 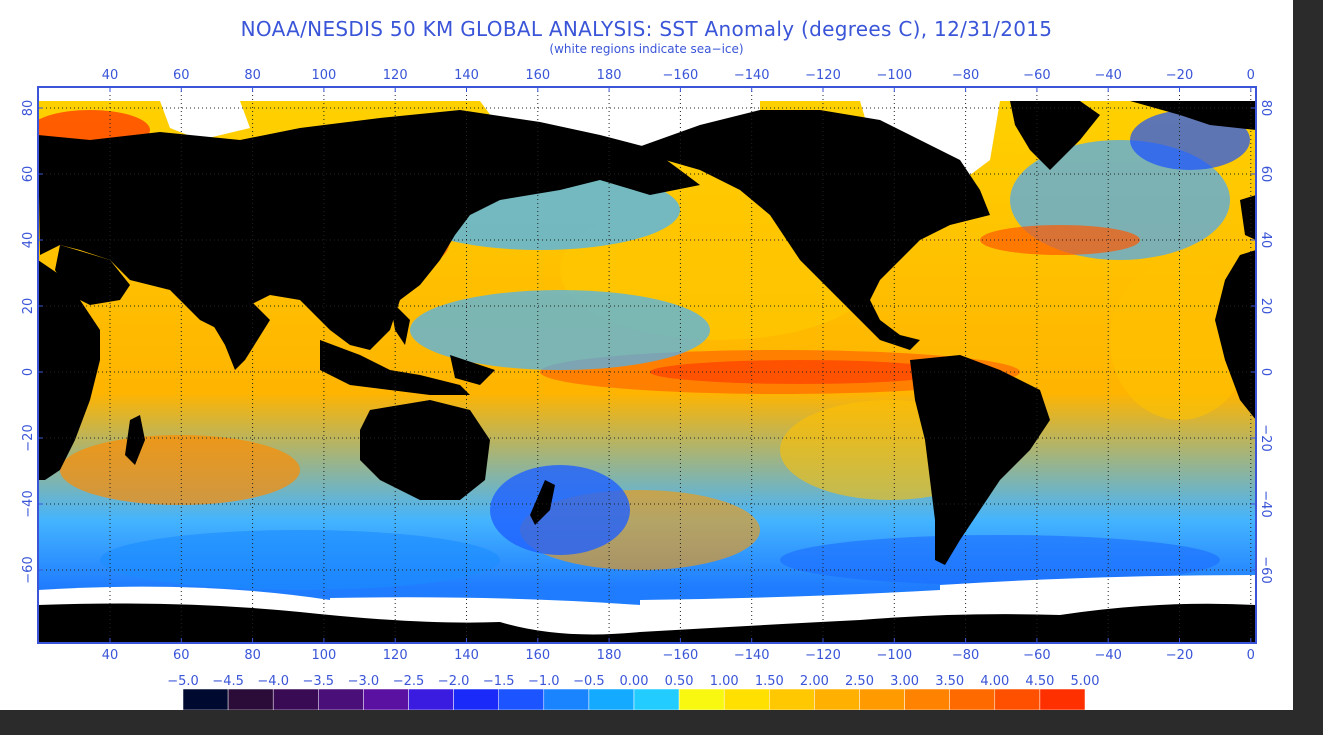 What do you see at coordinates (323, 655) in the screenshot?
I see `lon-label-bottom: 100` at bounding box center [323, 655].